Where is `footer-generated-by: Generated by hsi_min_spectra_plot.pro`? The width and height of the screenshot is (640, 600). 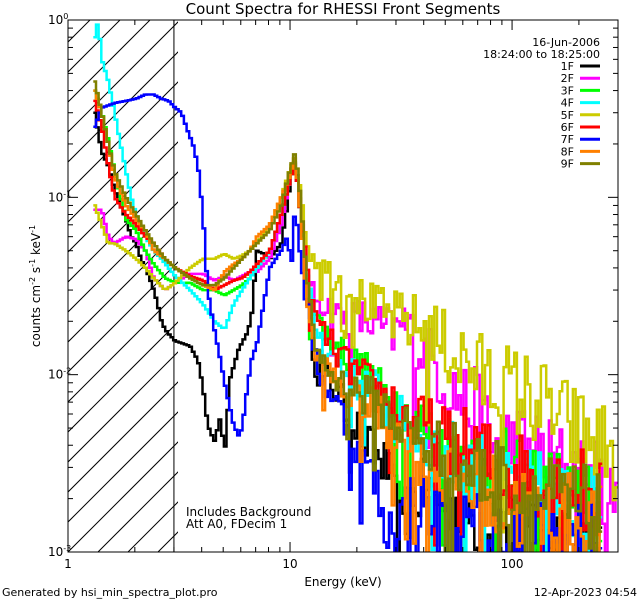 footer-generated-by: Generated by hsi_min_spectra_plot.pro is located at coordinates (110, 592).